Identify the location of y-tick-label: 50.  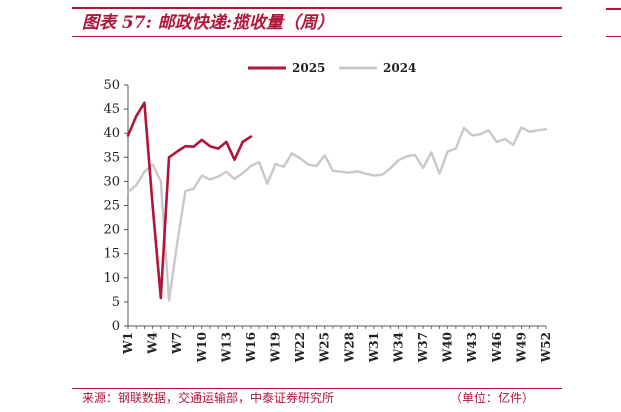
(111, 85).